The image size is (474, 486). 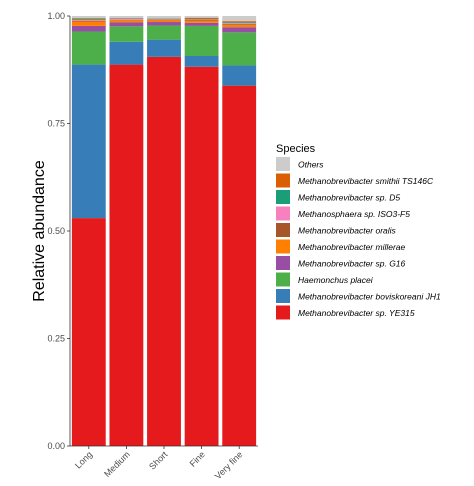 I want to click on legend-title: Species, so click(x=296, y=149).